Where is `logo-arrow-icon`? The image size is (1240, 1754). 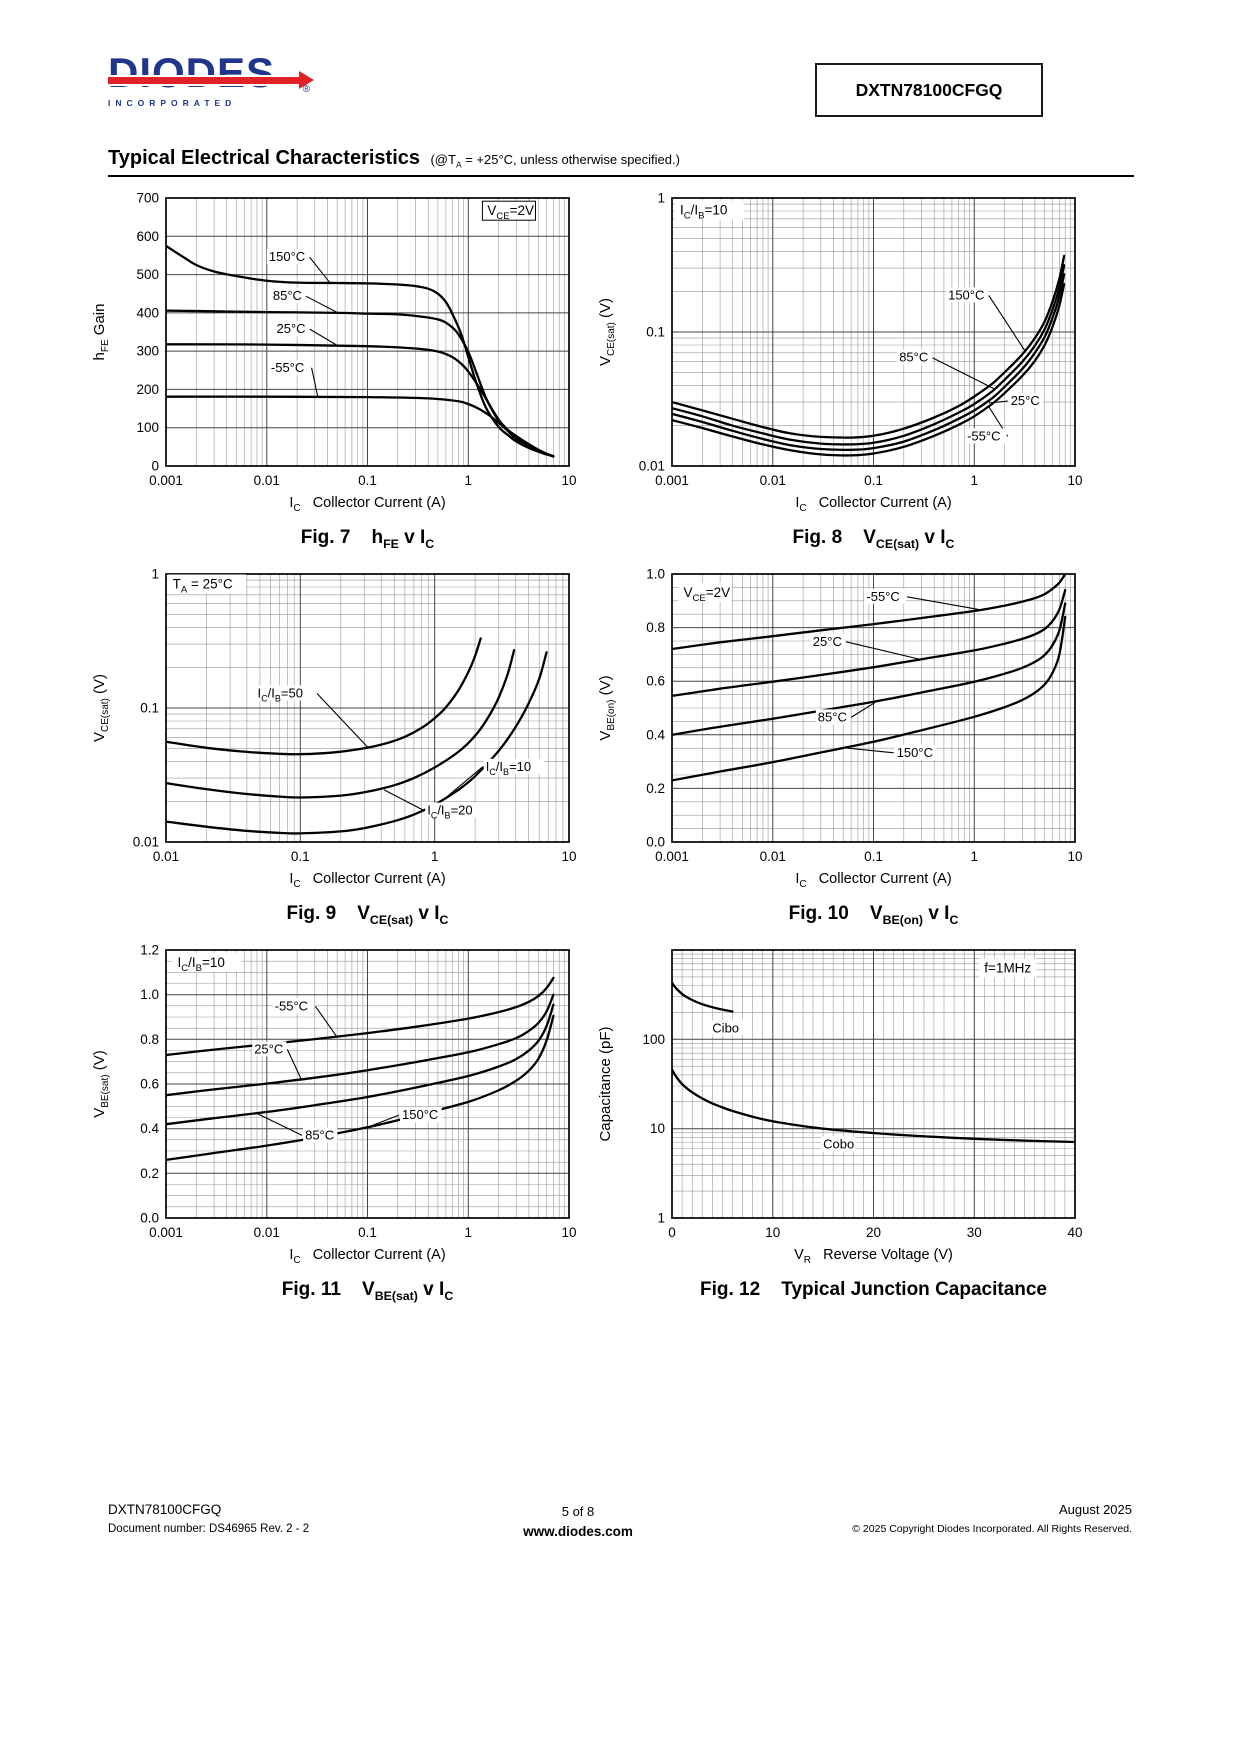
logo-arrow-icon is located at coordinates (211, 80).